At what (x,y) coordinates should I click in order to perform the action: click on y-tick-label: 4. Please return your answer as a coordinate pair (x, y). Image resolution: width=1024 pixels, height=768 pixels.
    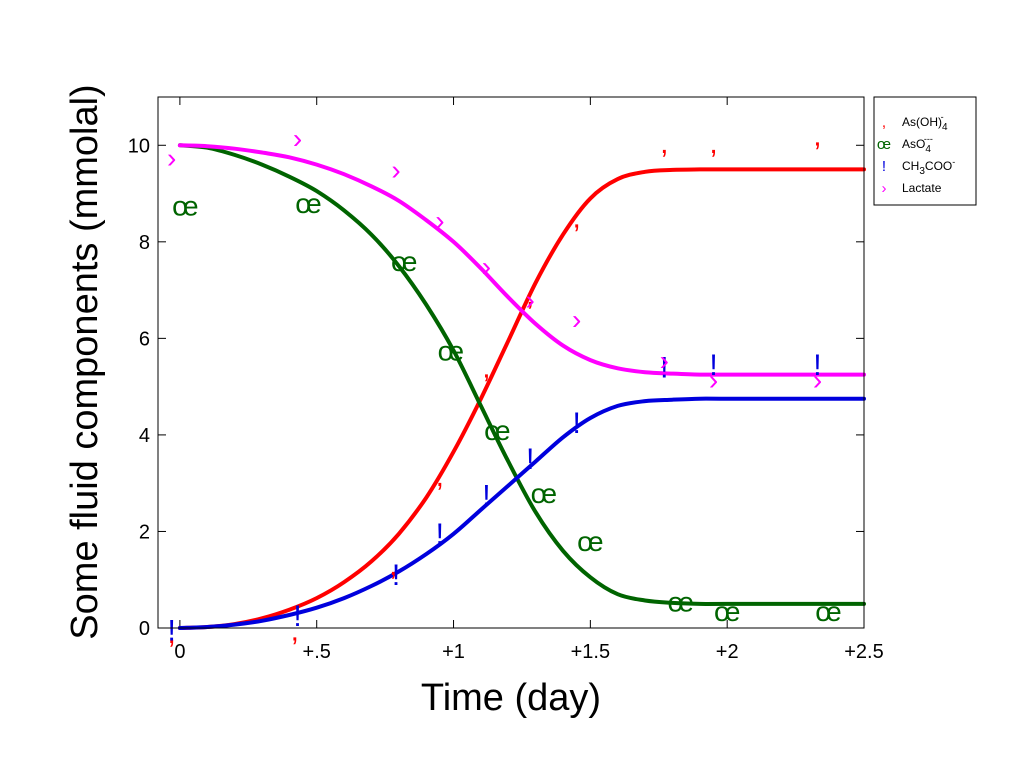
    Looking at the image, I should click on (144, 436).